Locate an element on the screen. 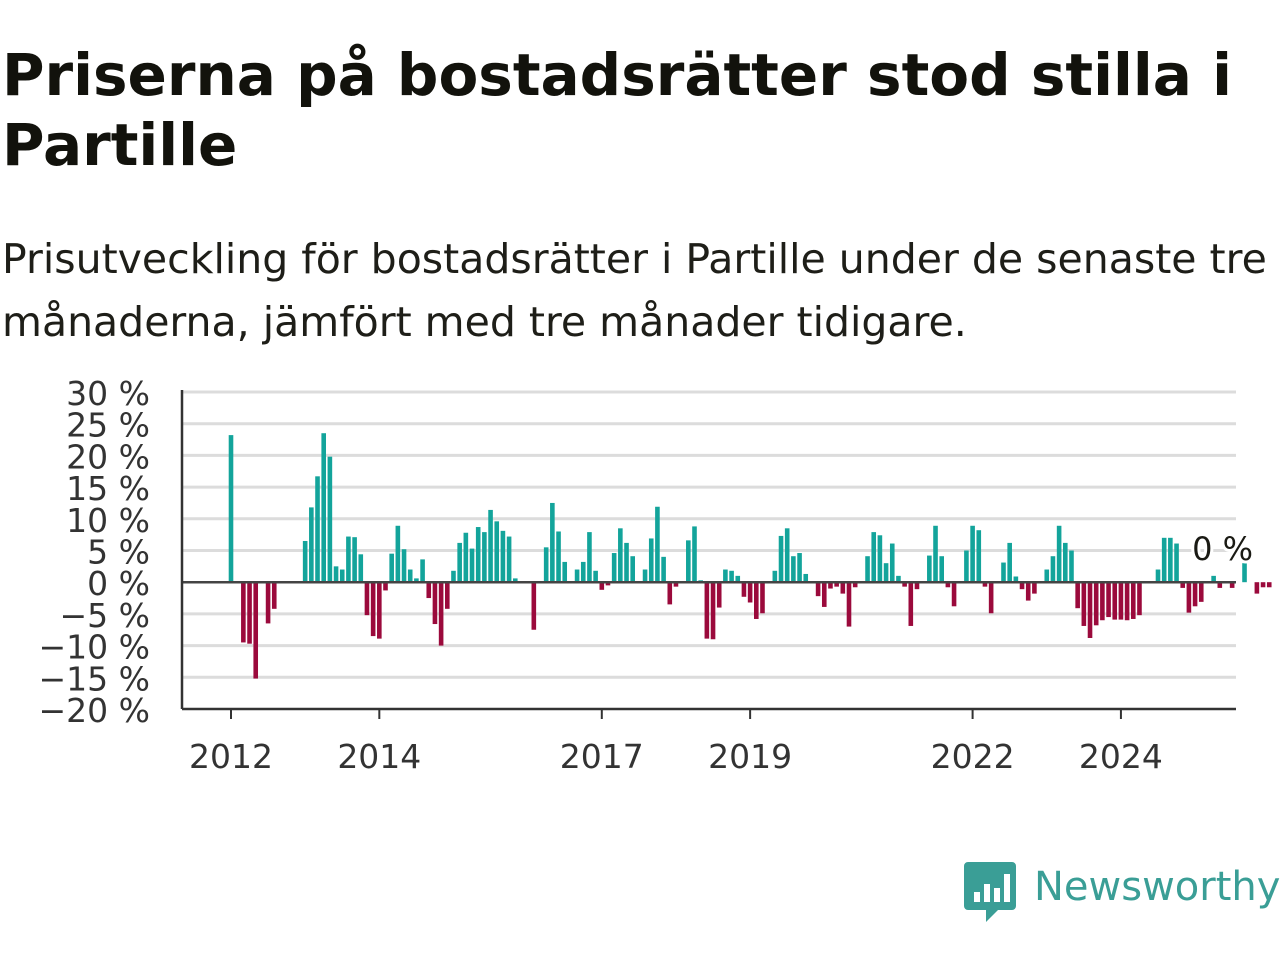 The height and width of the screenshot is (960, 1280). x-tick-label: 2022 is located at coordinates (973, 756).